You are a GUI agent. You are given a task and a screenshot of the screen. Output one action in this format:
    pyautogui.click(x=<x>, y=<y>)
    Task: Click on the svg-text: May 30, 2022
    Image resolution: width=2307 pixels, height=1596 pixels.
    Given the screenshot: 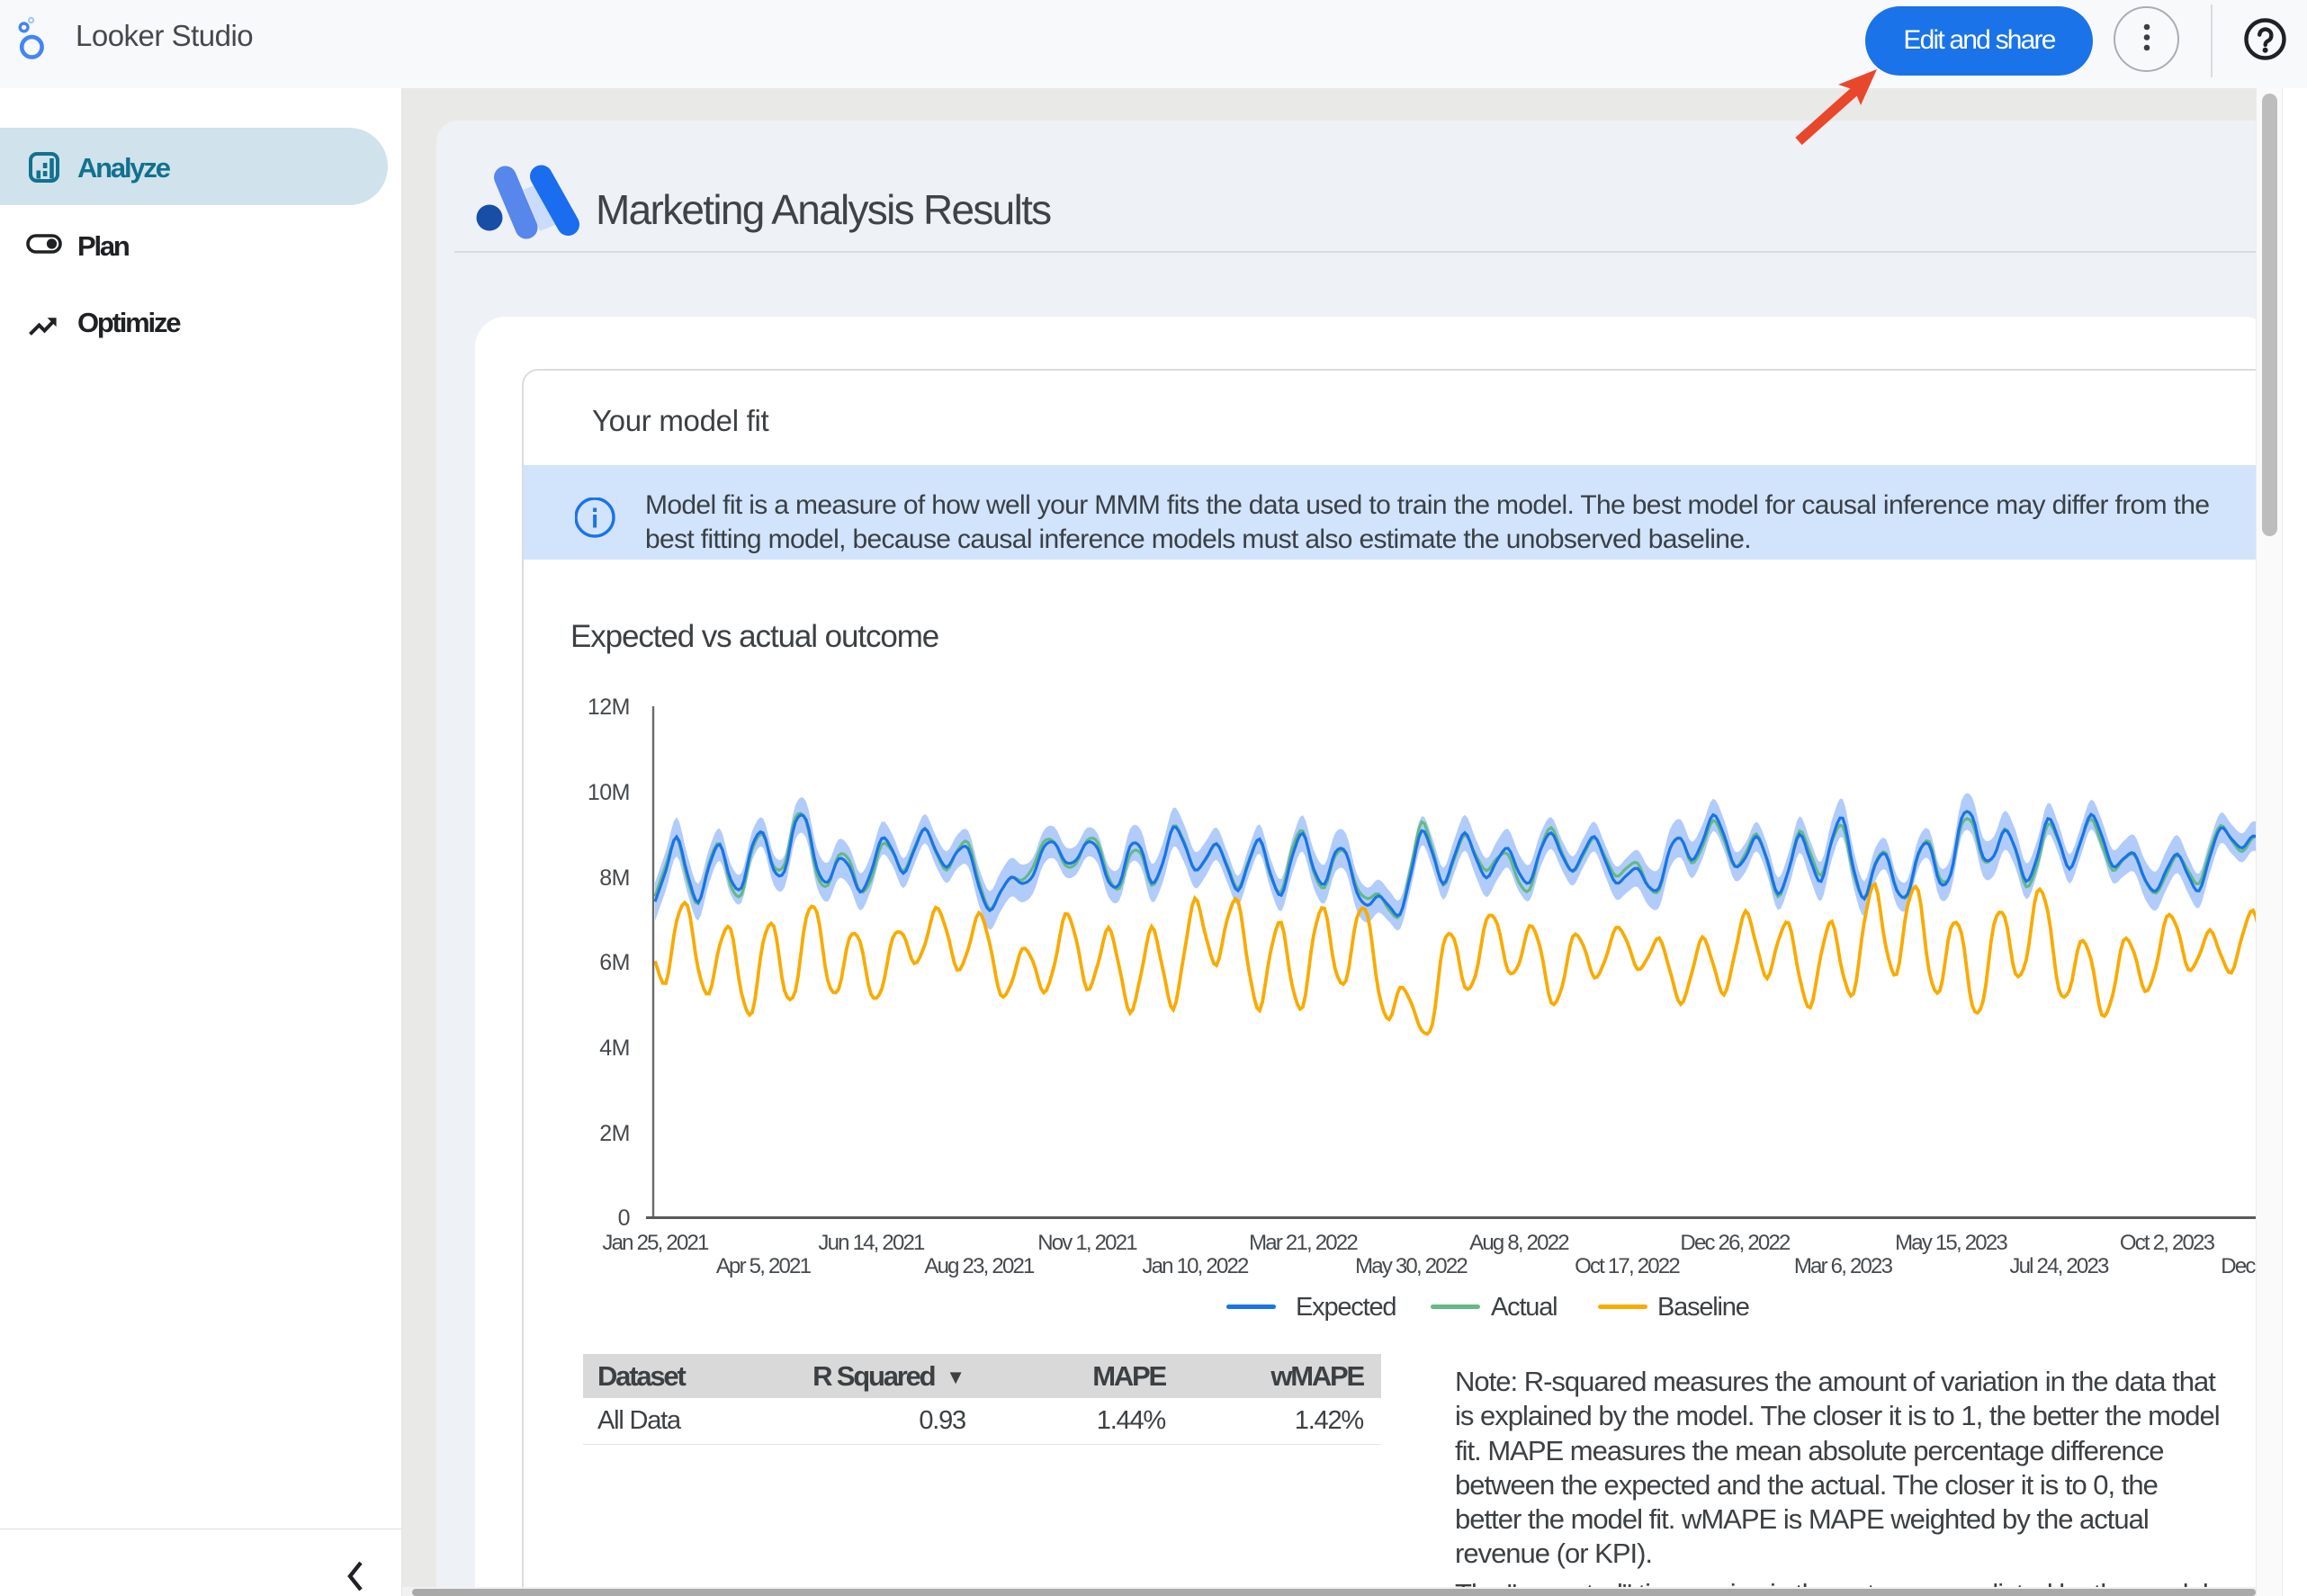 What is the action you would take?
    pyautogui.click(x=1412, y=1266)
    